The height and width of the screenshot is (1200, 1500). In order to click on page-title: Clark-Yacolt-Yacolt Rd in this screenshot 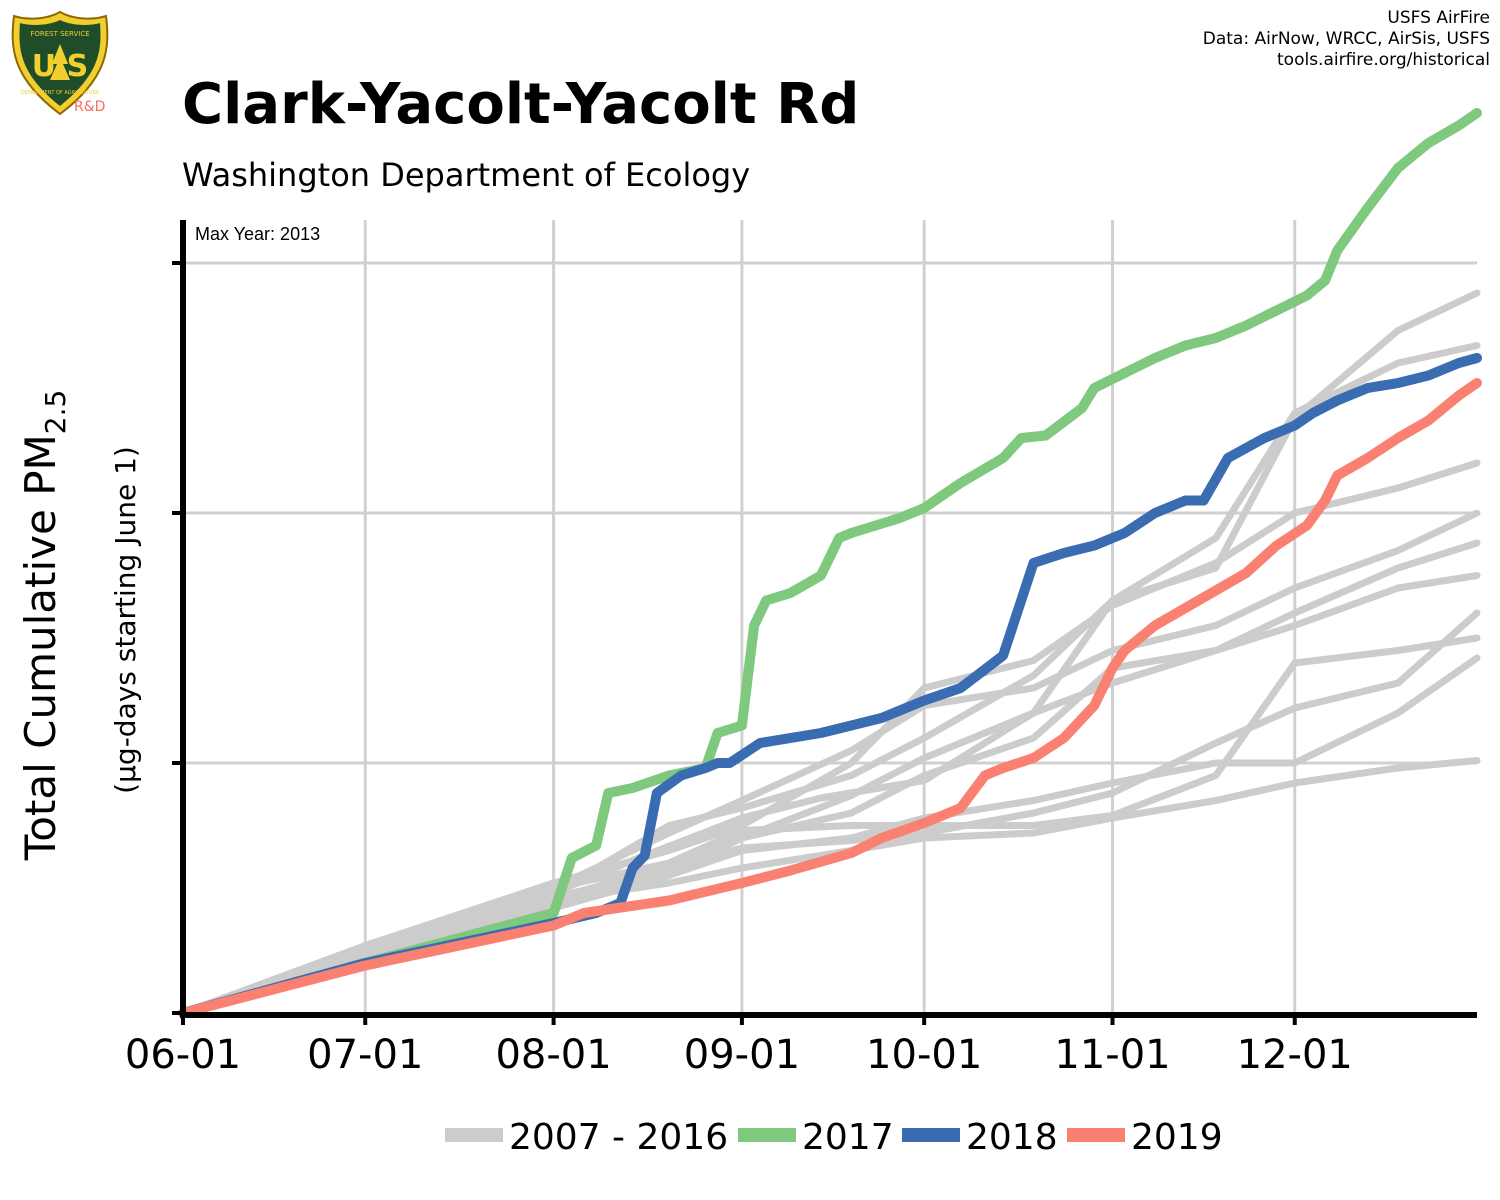, I will do `click(521, 104)`.